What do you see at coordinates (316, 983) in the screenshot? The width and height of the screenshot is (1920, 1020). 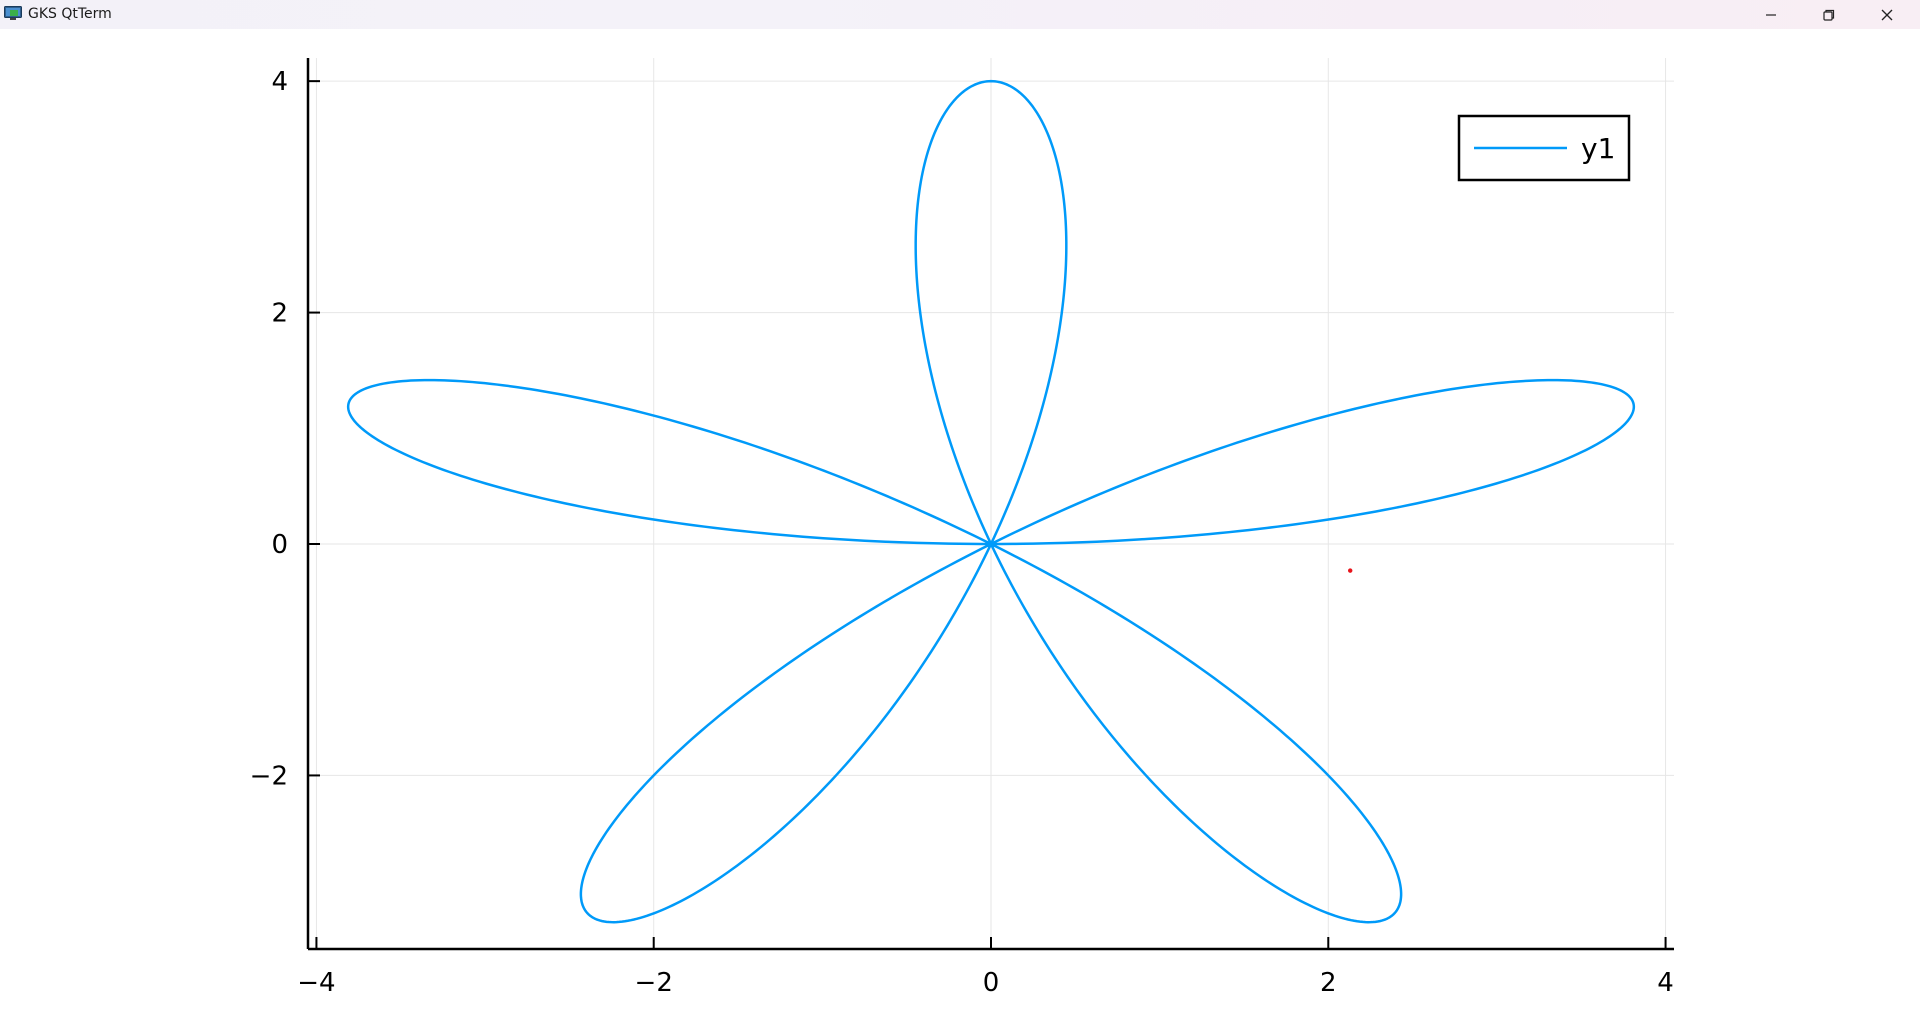 I see `x-tick-label: −4` at bounding box center [316, 983].